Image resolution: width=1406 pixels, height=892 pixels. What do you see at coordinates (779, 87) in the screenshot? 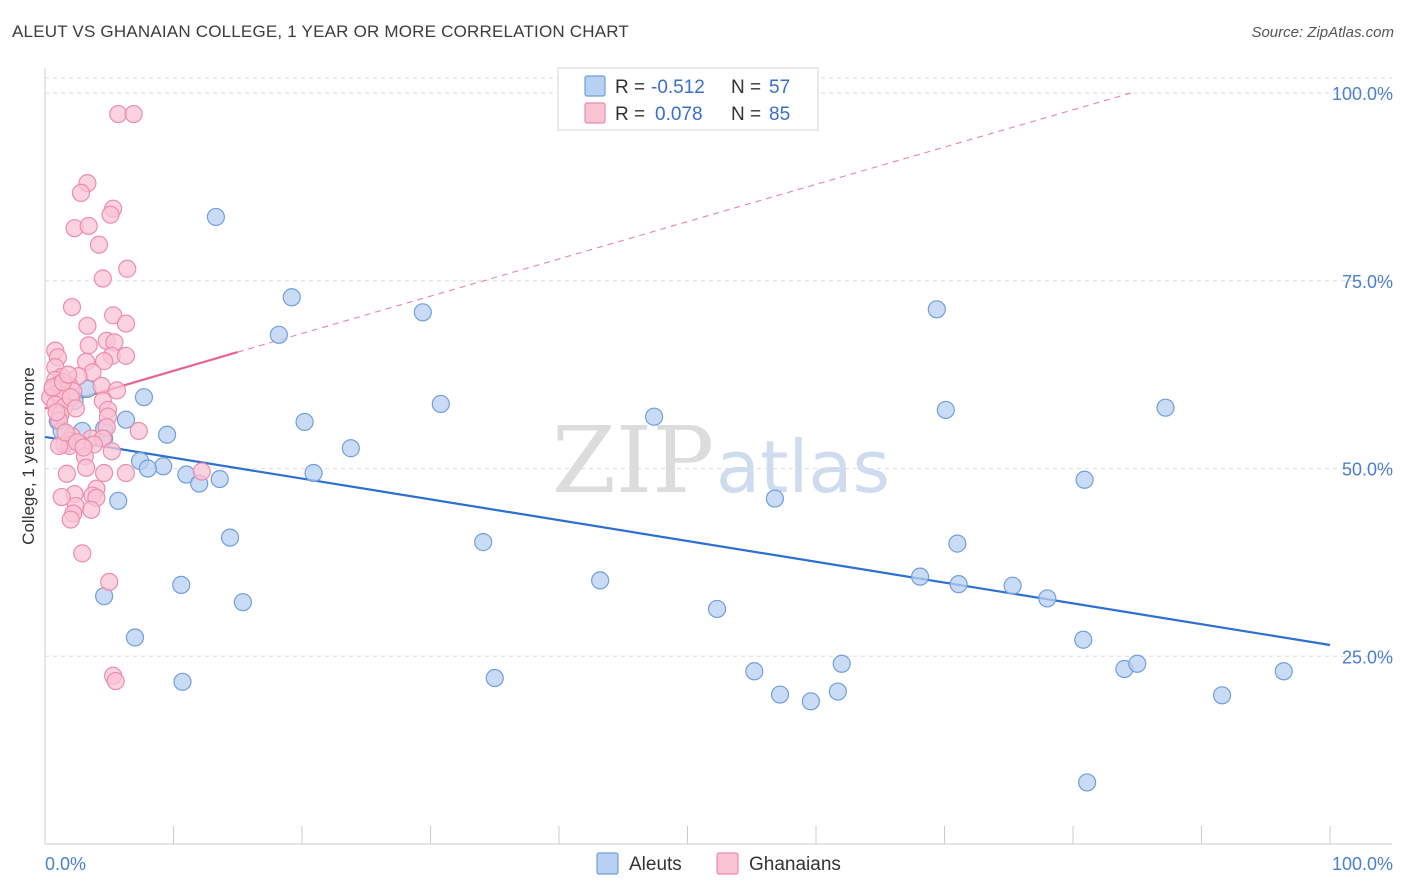
I see `legend-n-value-aleuts: 57` at bounding box center [779, 87].